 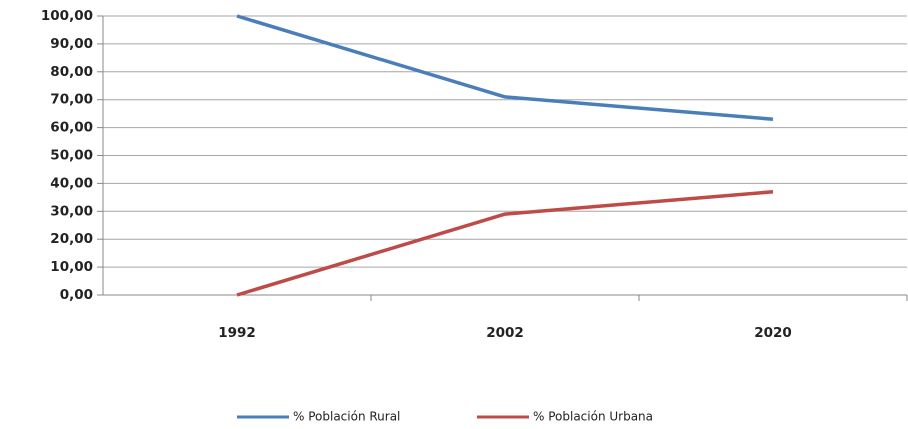 What do you see at coordinates (593, 417) in the screenshot?
I see `legend-label: % Población Urbana` at bounding box center [593, 417].